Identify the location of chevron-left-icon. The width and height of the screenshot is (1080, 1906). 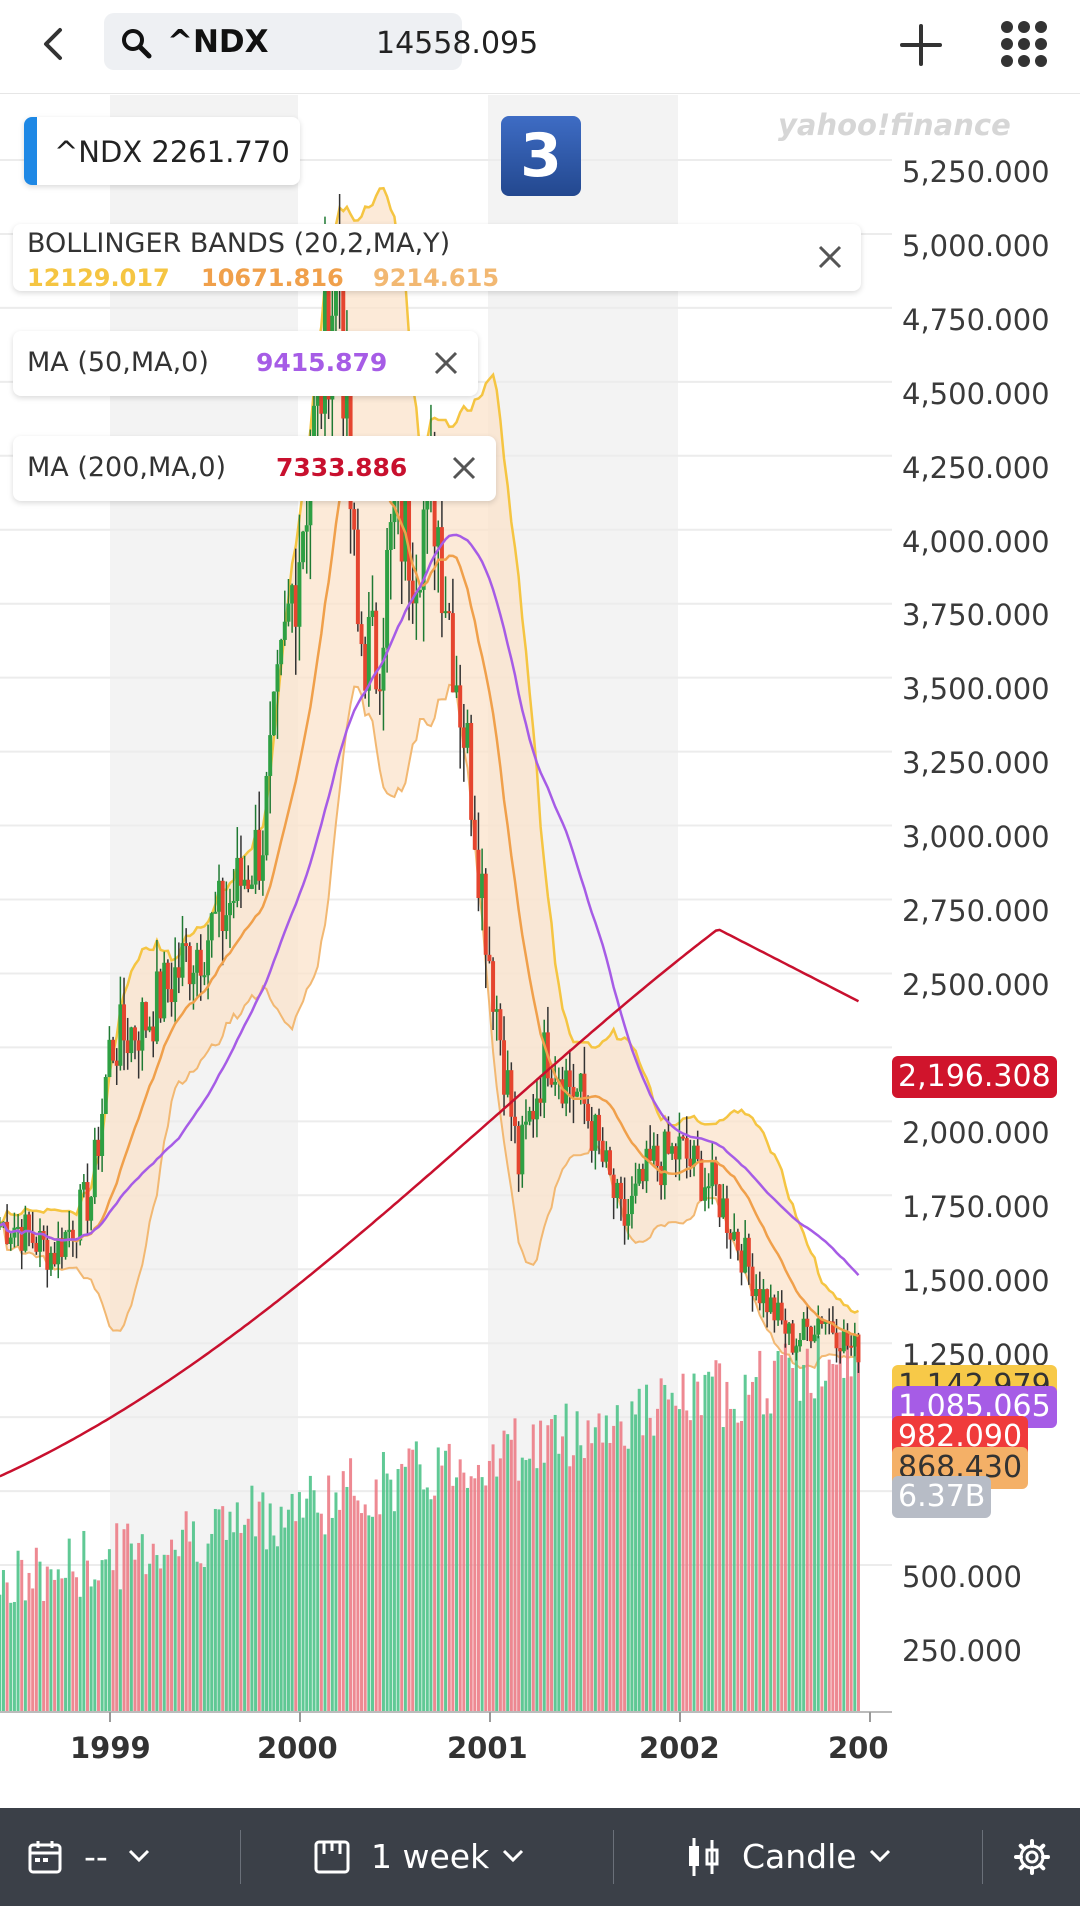
(54, 44).